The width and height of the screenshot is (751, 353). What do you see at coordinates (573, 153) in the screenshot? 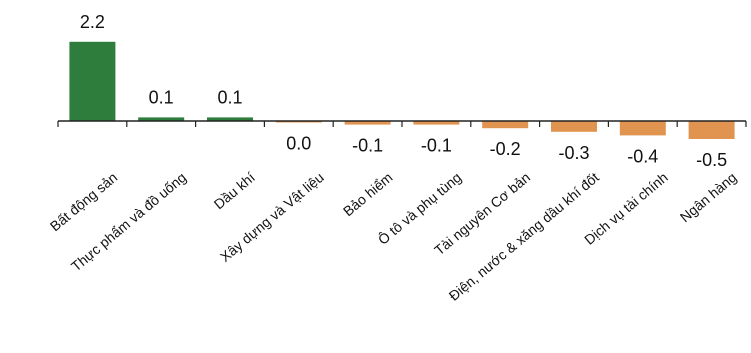
I see `bar-value-label: -0.3` at bounding box center [573, 153].